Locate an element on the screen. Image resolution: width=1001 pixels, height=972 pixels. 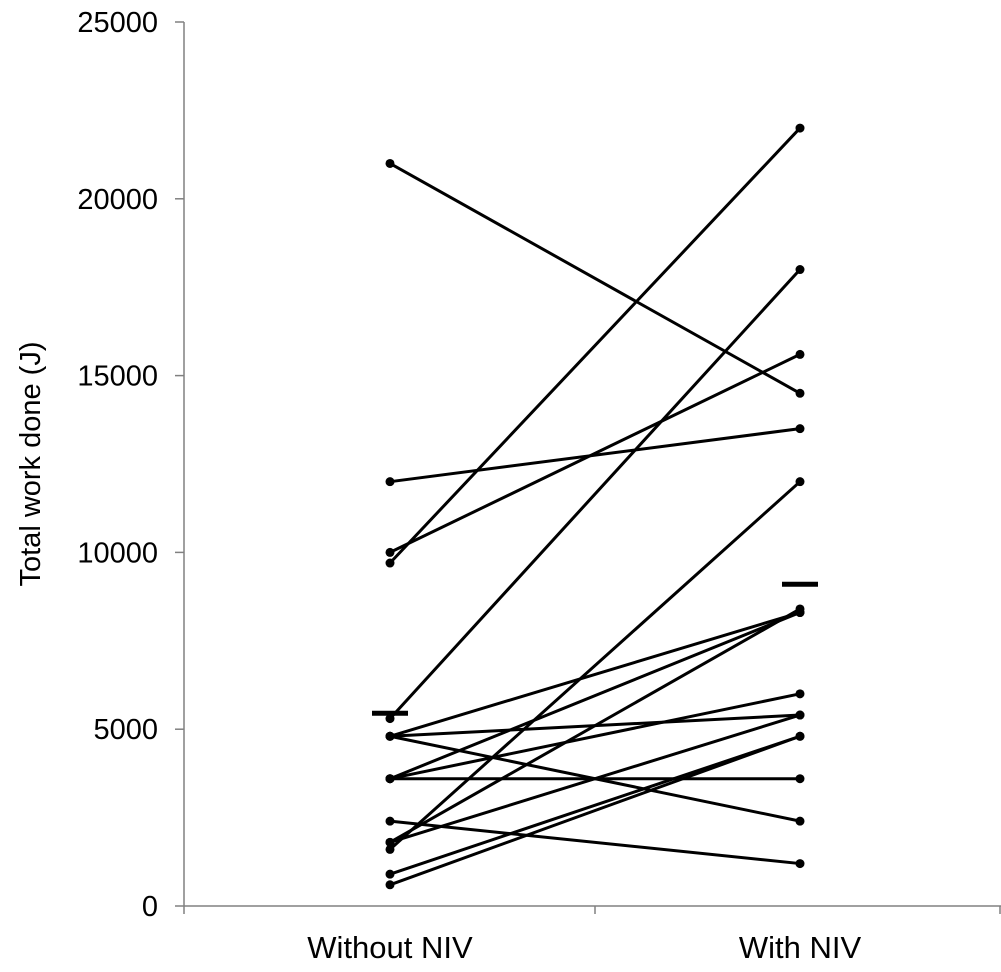
y-tick-label: 20000 is located at coordinates (117, 200).